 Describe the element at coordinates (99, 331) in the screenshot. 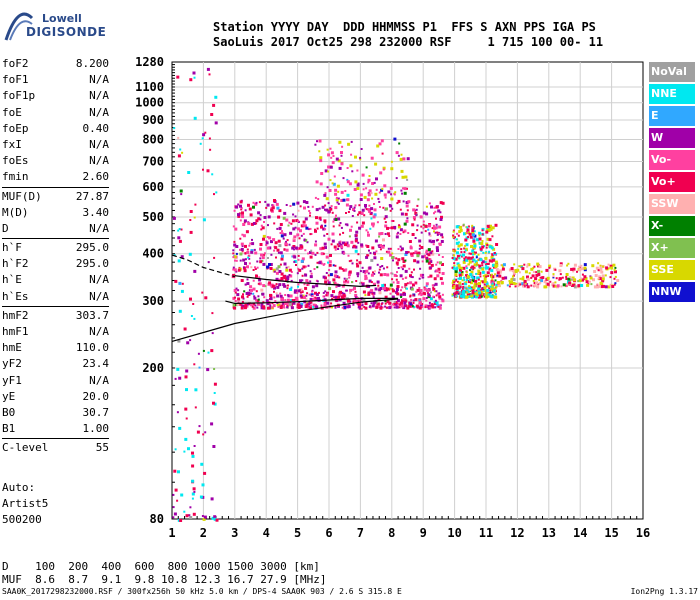

I see `param-value: N/A` at that location.